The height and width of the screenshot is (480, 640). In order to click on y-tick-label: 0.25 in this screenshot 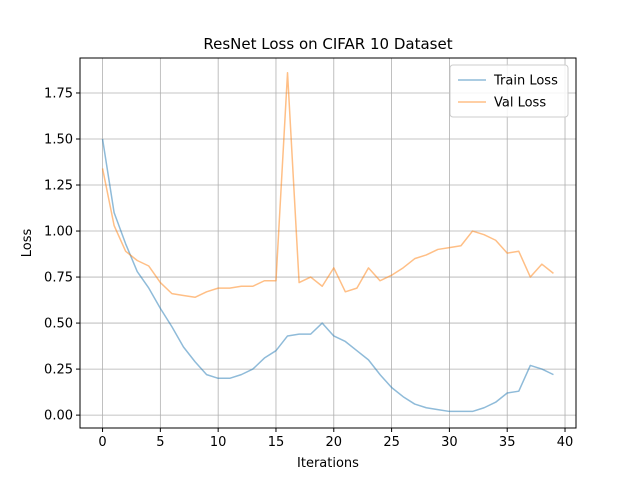, I will do `click(58, 370)`.